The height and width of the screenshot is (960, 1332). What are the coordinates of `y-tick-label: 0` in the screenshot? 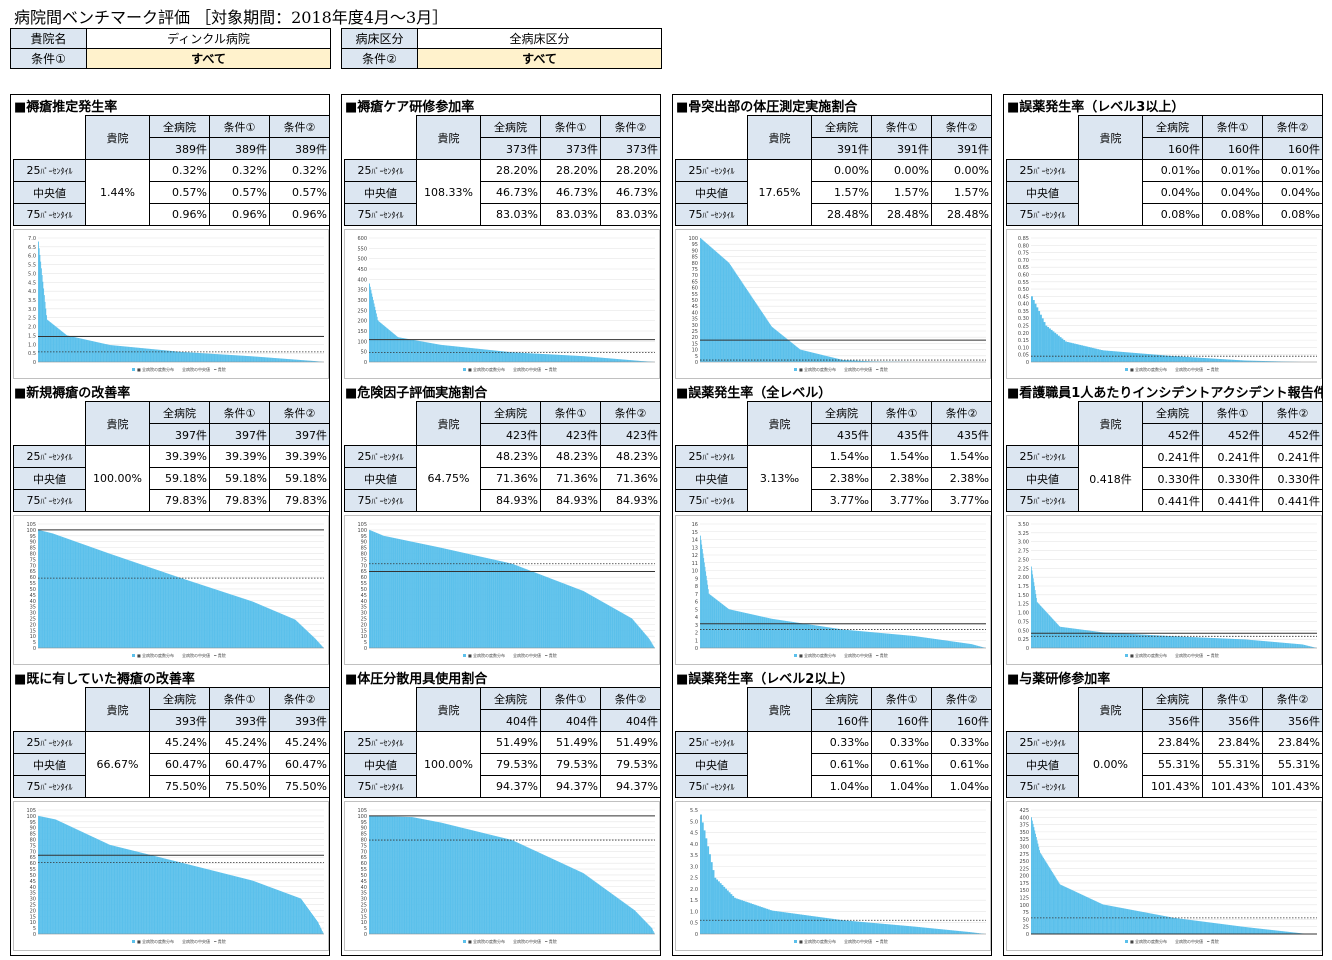 It's located at (365, 649).